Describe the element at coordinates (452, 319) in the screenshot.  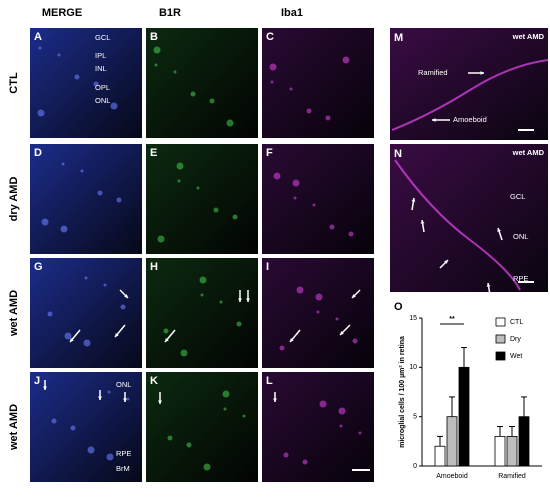
I see `significance-label: **` at that location.